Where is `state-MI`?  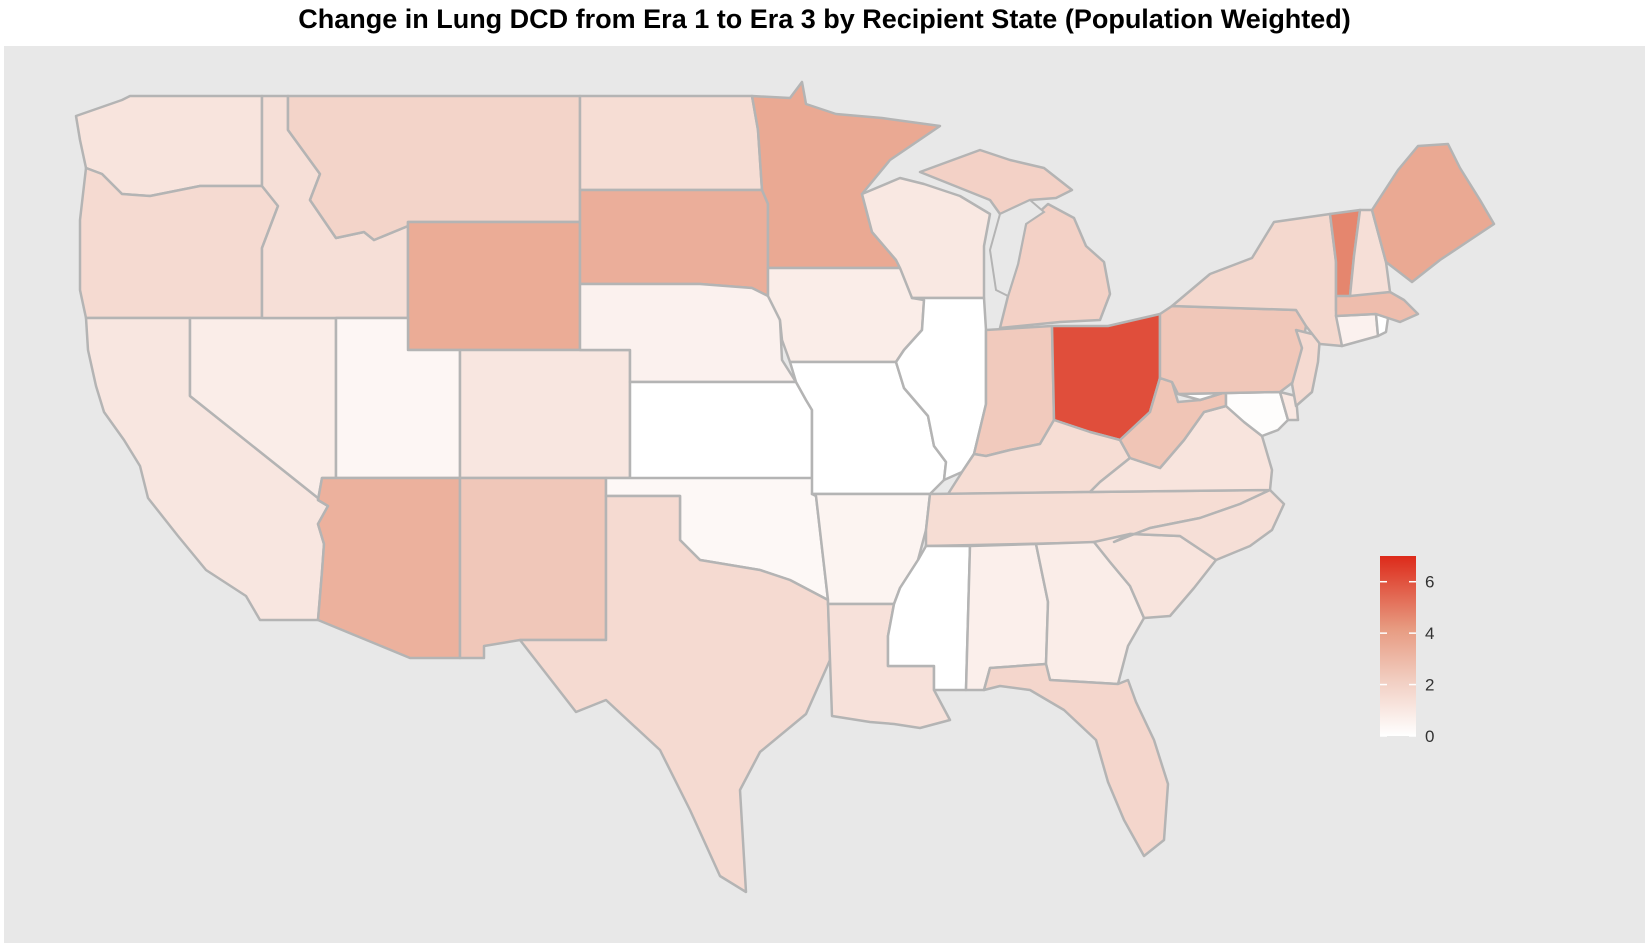 state-MI is located at coordinates (1015, 239).